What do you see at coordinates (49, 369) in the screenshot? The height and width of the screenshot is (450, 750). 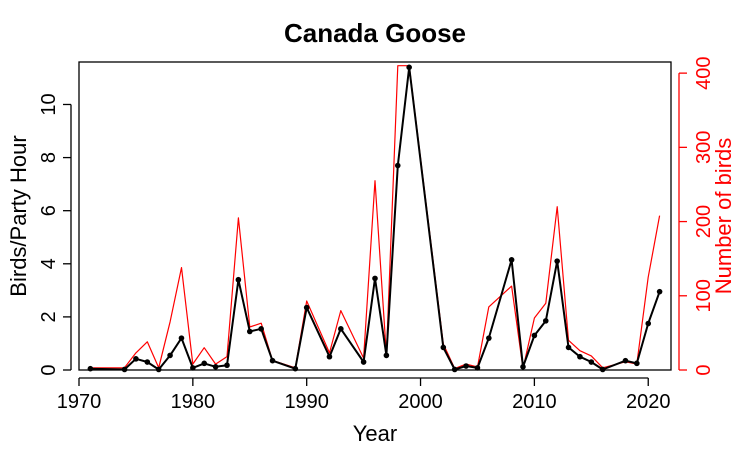 I see `y-tick-label-left: 0` at bounding box center [49, 369].